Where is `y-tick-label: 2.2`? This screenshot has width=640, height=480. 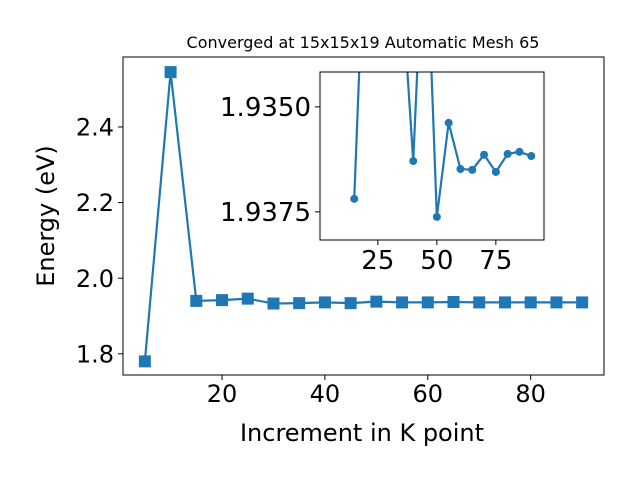
y-tick-label: 2.2 is located at coordinates (95, 203).